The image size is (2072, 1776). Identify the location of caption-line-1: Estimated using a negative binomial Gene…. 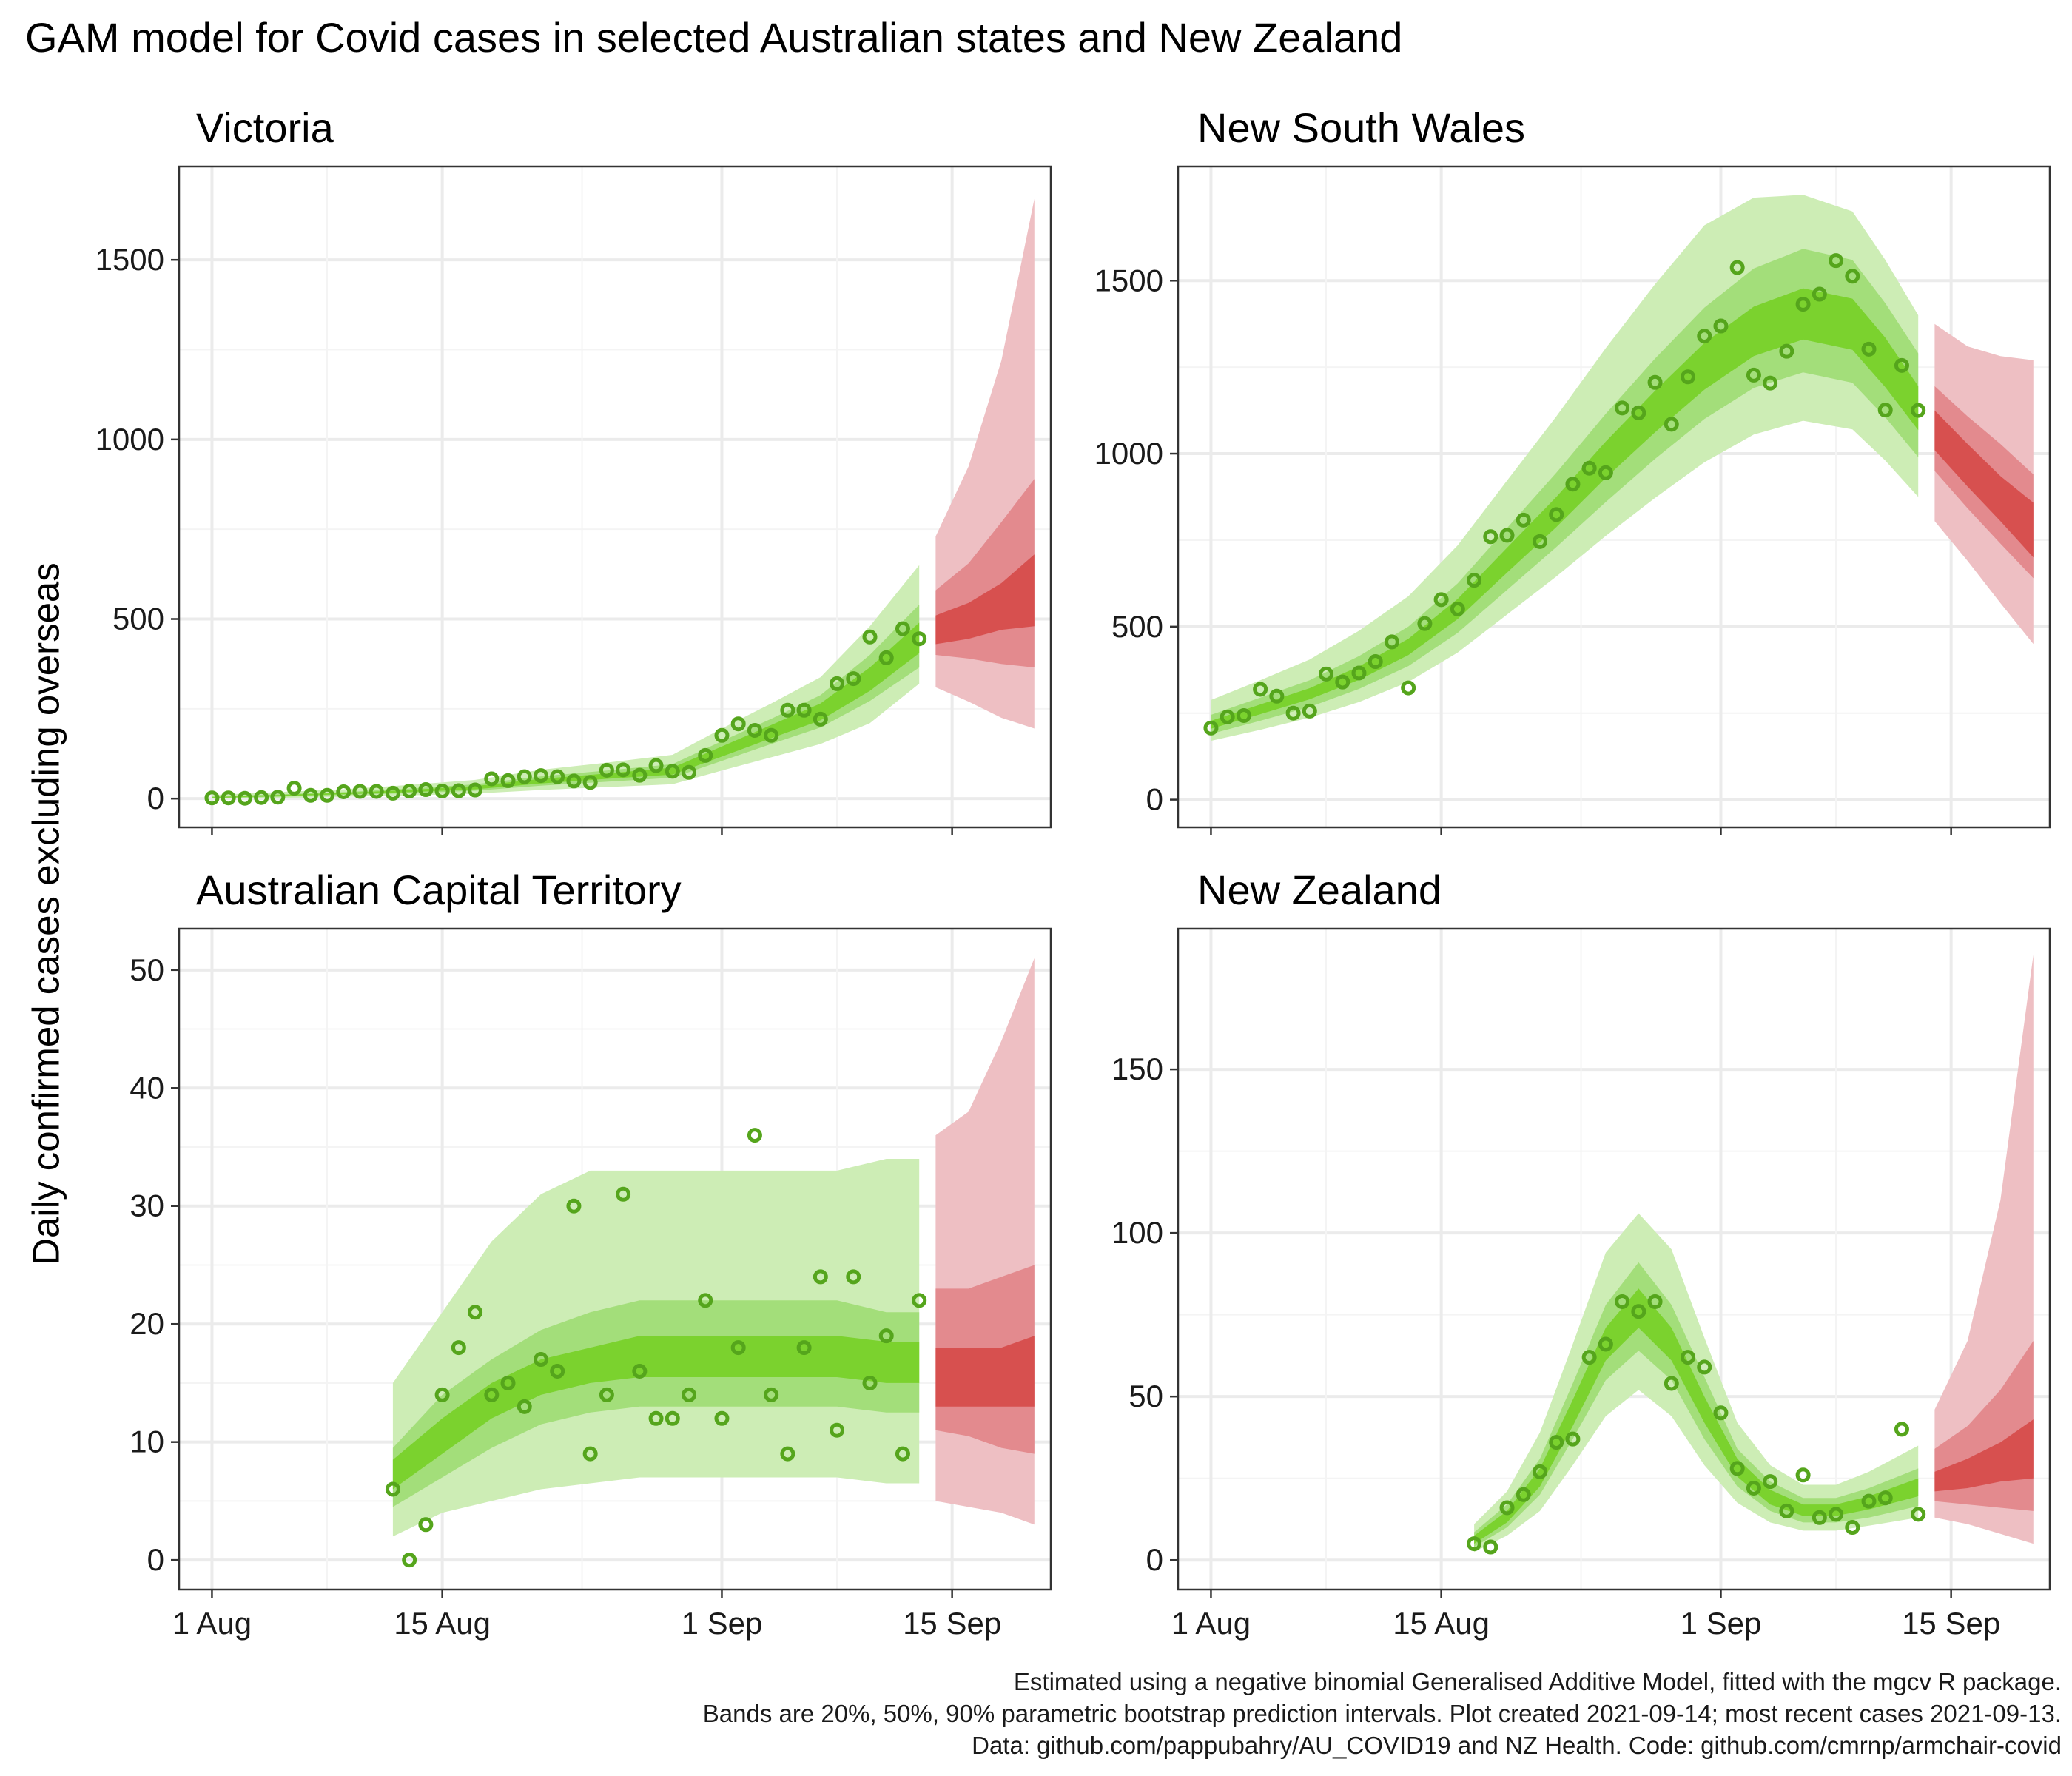
(1537, 1681).